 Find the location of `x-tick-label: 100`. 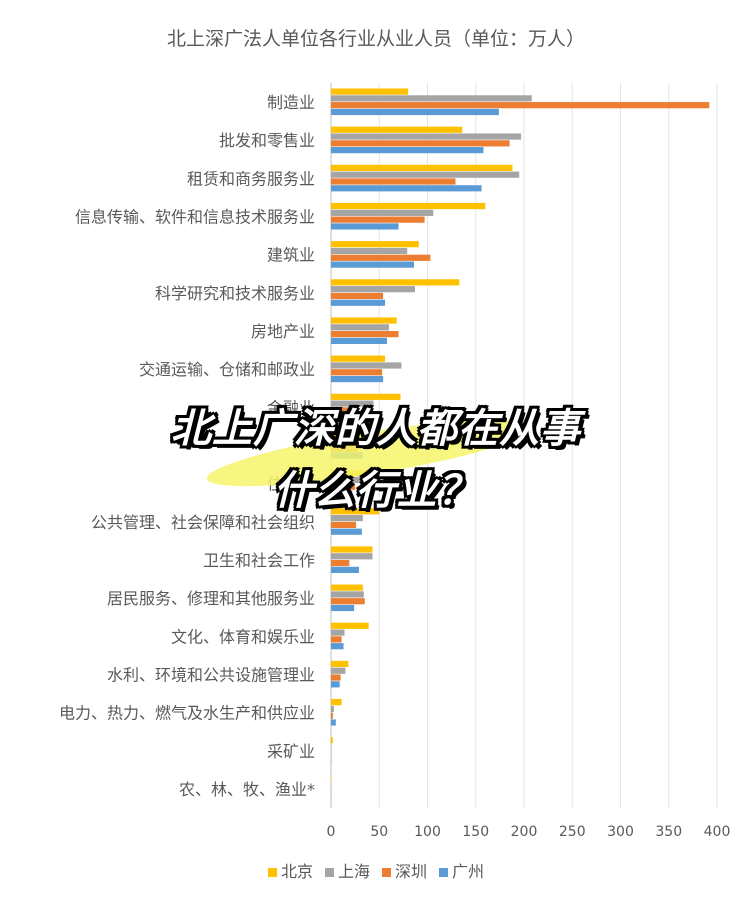

x-tick-label: 100 is located at coordinates (427, 832).